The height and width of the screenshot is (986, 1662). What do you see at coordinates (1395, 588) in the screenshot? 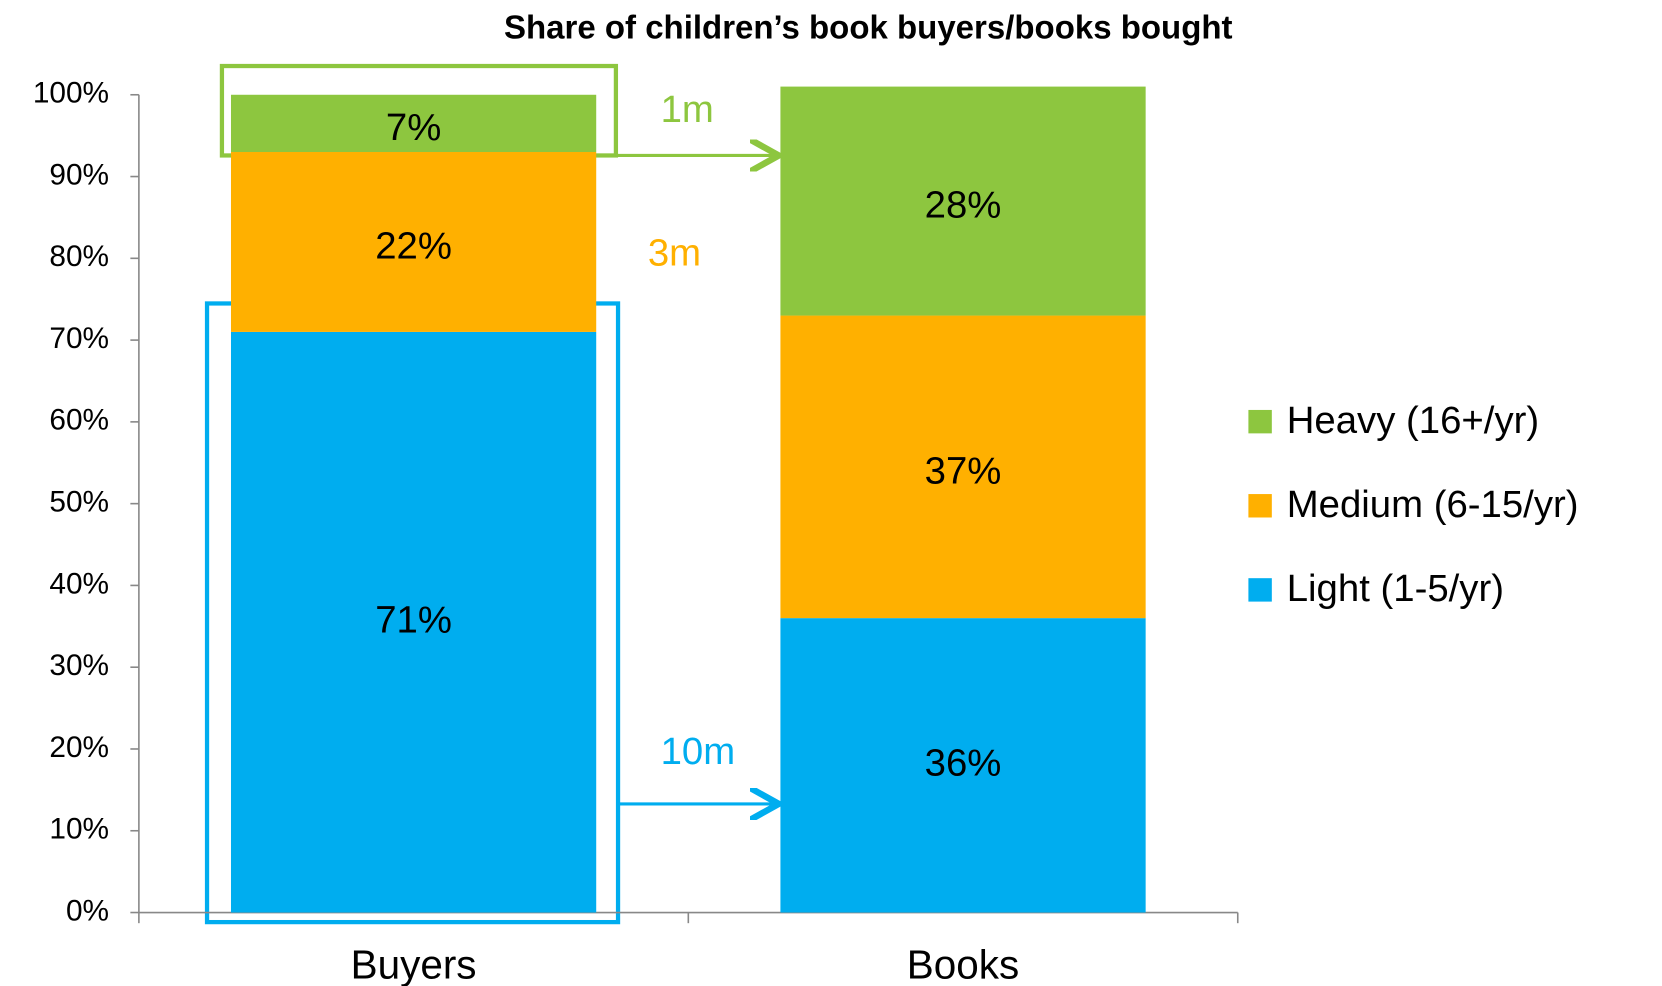
I see `legend-label: Light (1-5/yr)` at bounding box center [1395, 588].